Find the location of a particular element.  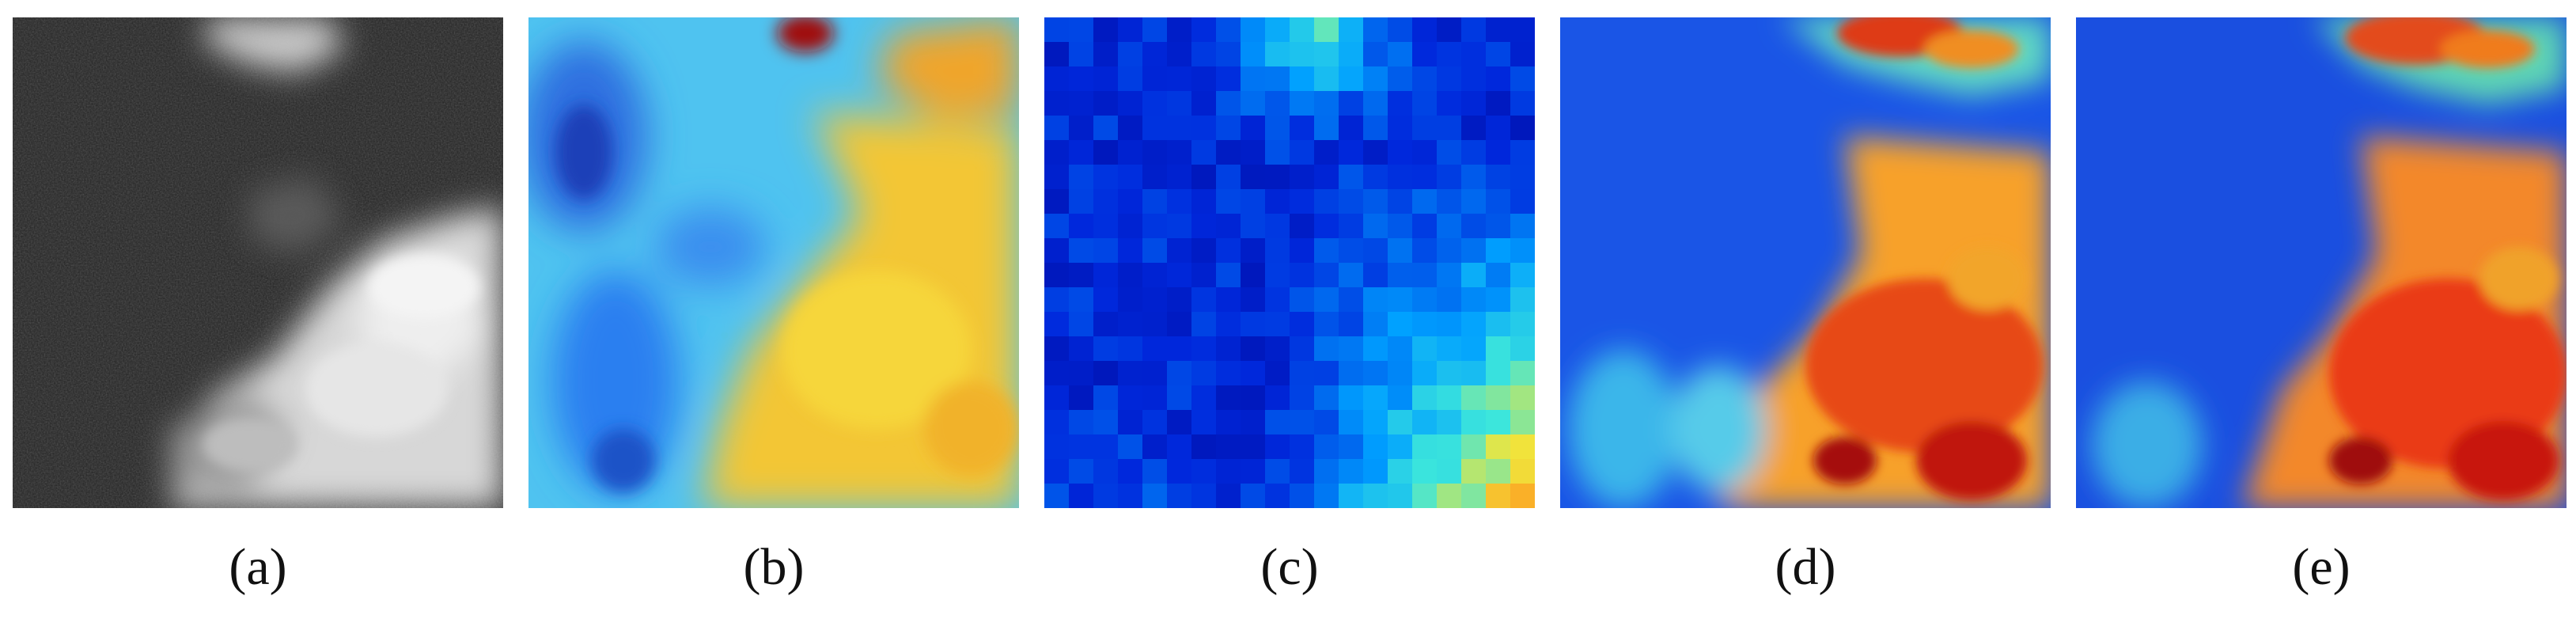

heatmap-e is located at coordinates (2321, 263).